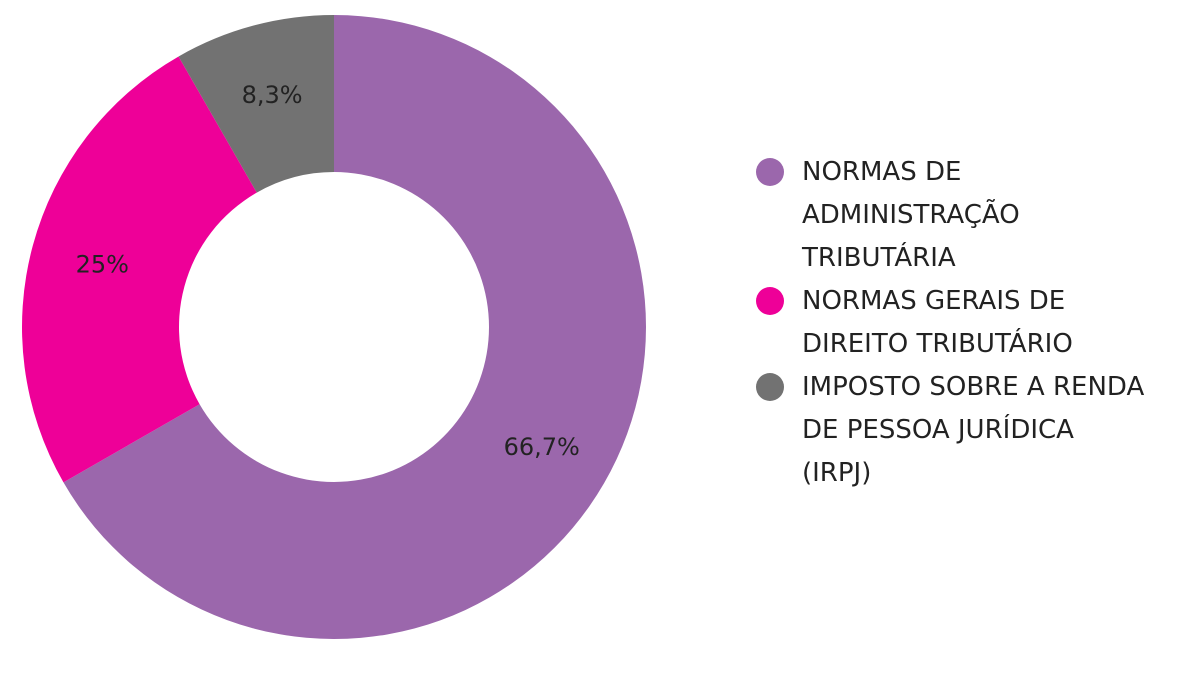 This screenshot has height=675, width=1200. I want to click on legend-item: NORMAS GERAIS DE DIREITO TRIBUTÁRIO, so click(914, 322).